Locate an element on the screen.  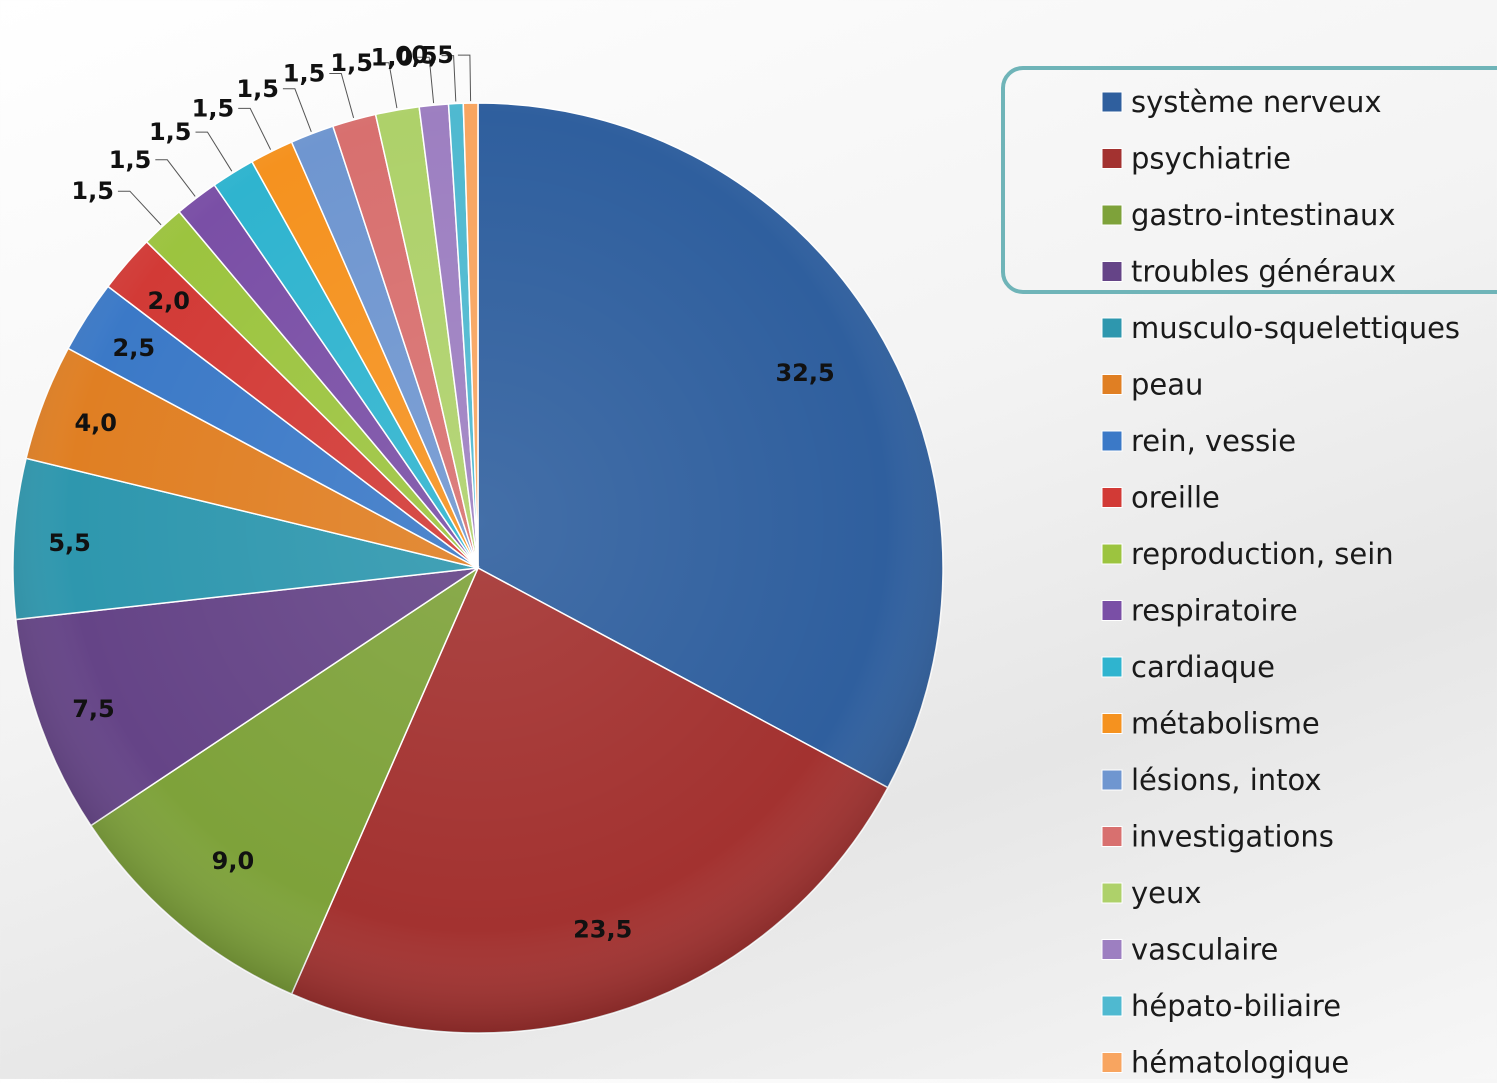
legend-swatch-musculo-squelettiques is located at coordinates (1112, 328).